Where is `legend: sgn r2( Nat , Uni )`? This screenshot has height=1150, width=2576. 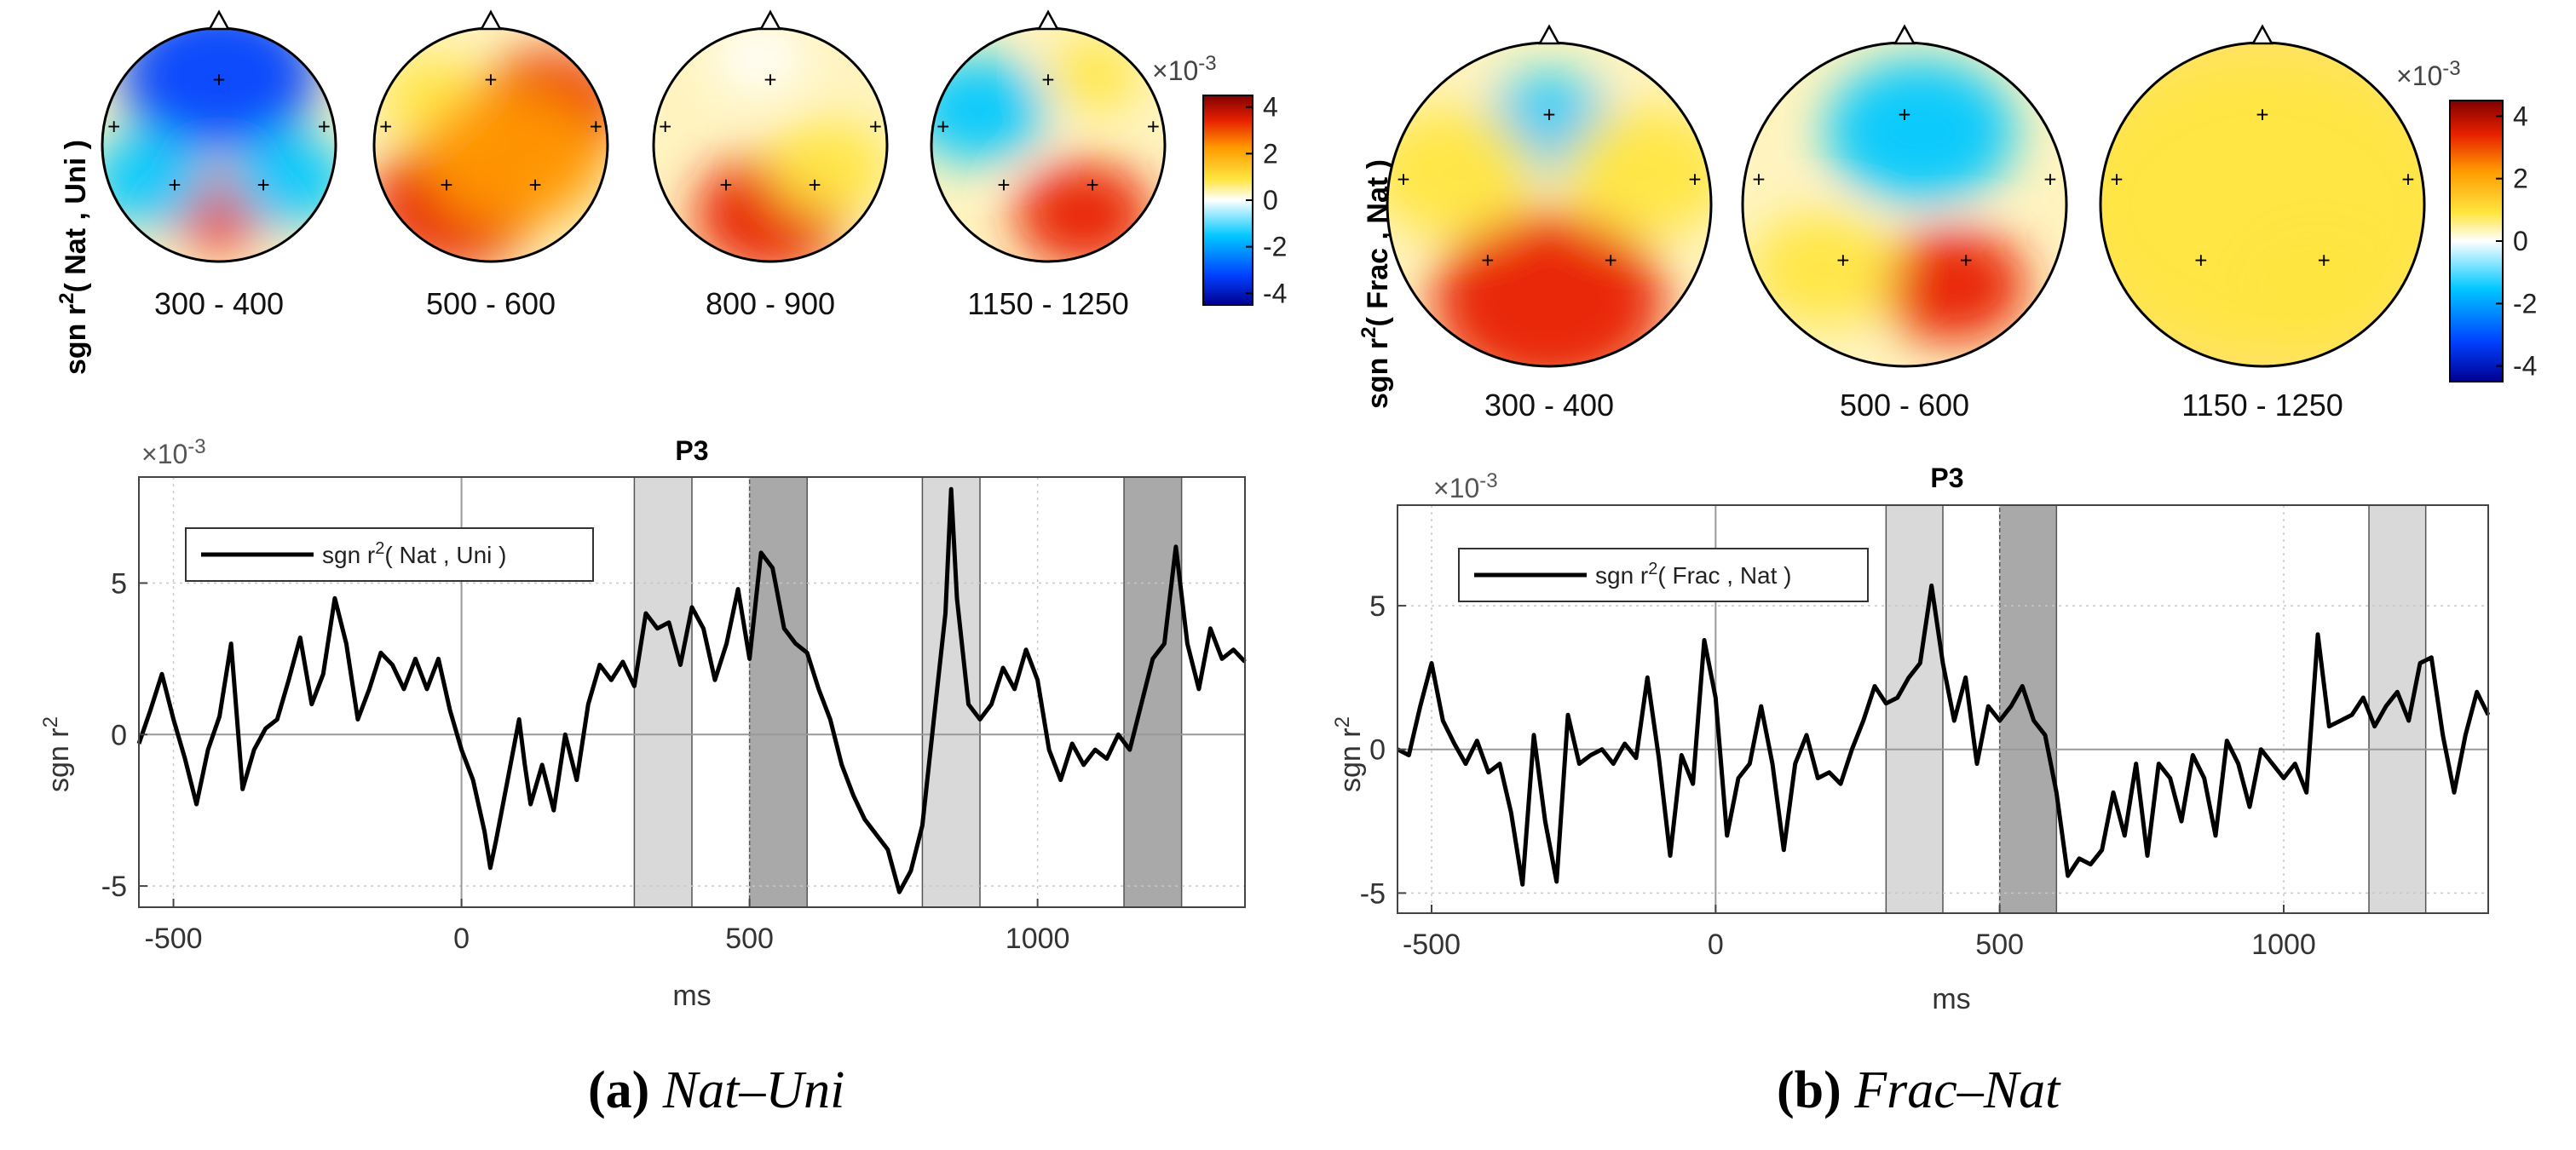
legend: sgn r2( Nat , Uni ) is located at coordinates (389, 555).